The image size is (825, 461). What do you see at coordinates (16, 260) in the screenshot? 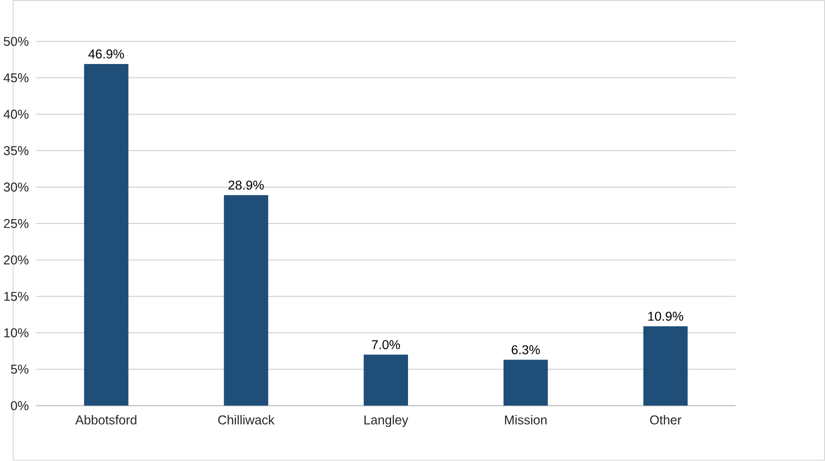
I see `y-tick-label: 20%` at bounding box center [16, 260].